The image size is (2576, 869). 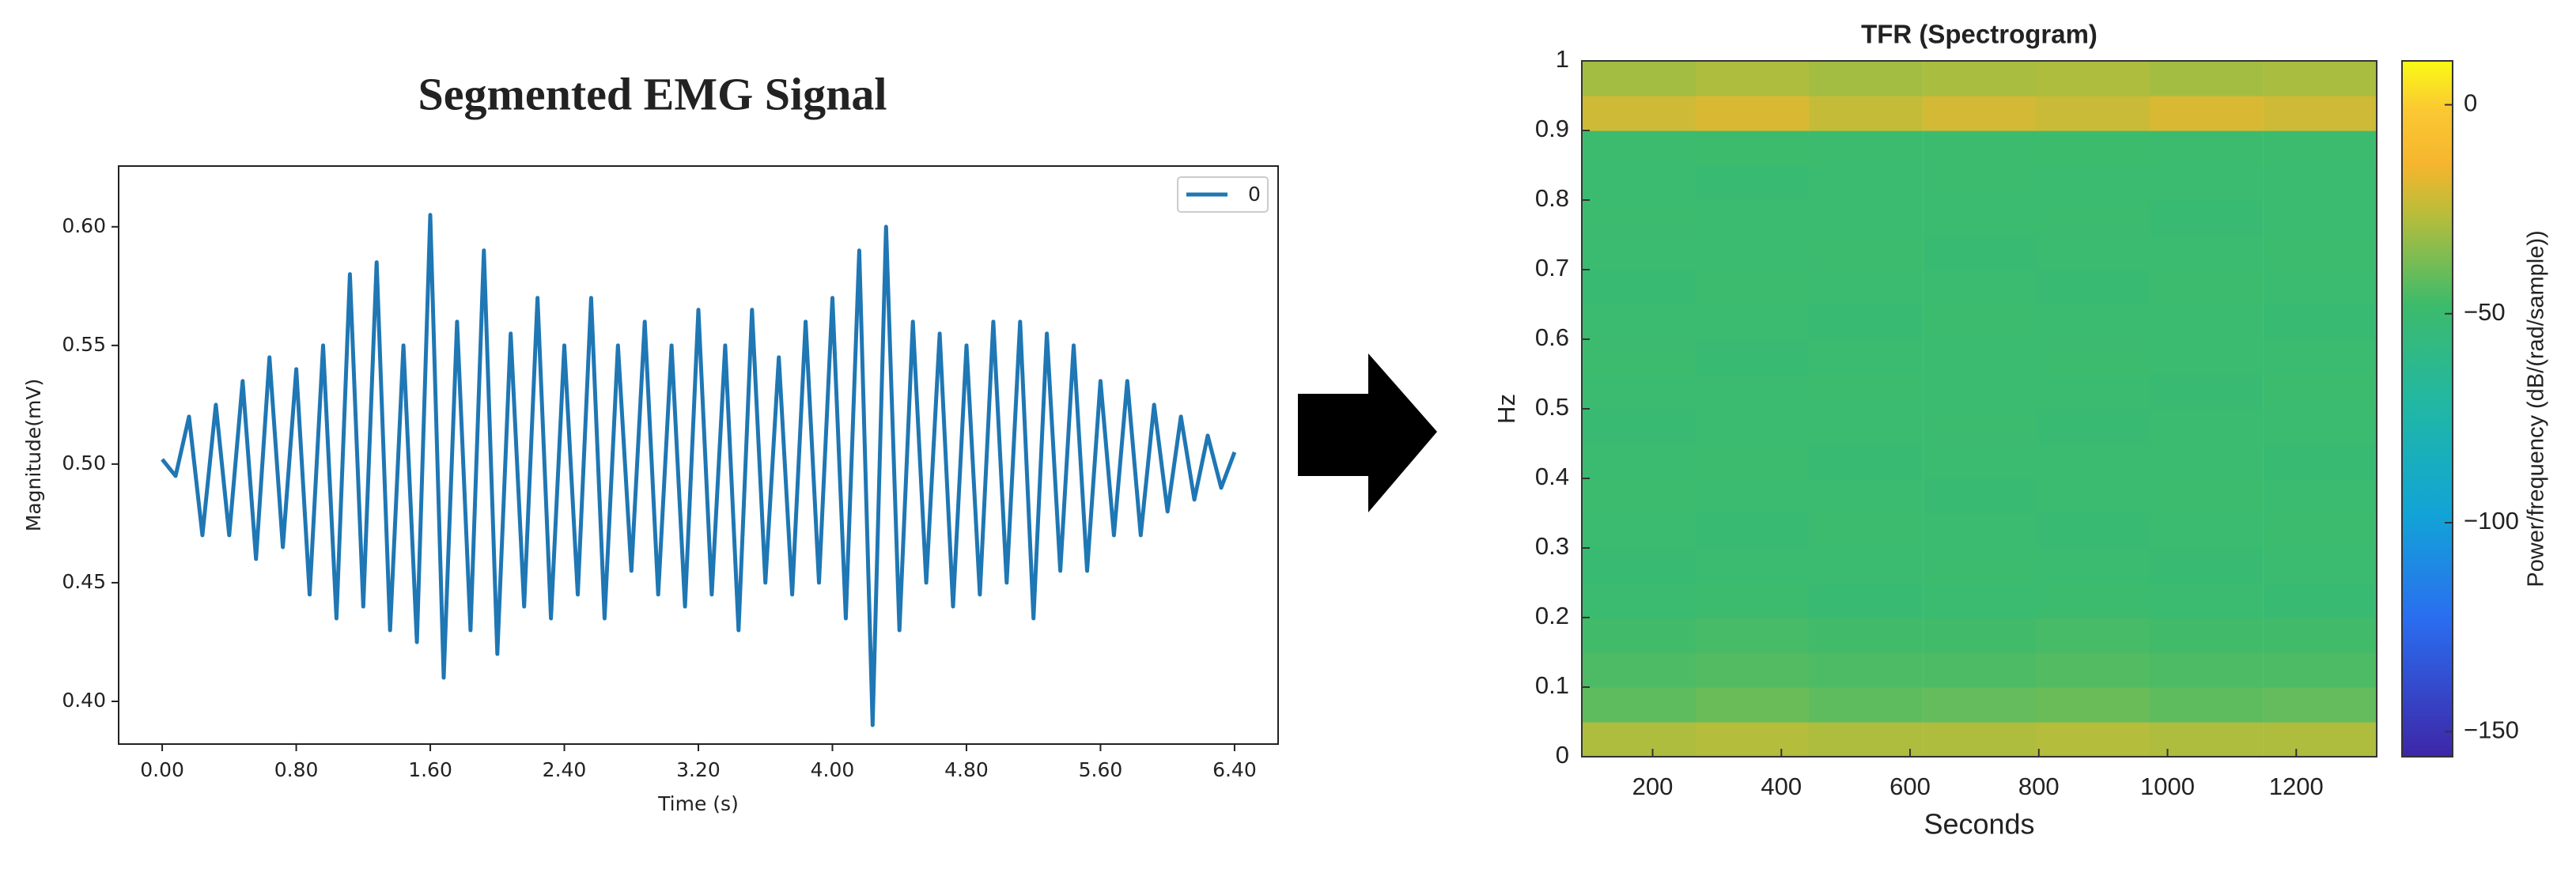 I want to click on colorbar-tick-label: −150, so click(x=2492, y=729).